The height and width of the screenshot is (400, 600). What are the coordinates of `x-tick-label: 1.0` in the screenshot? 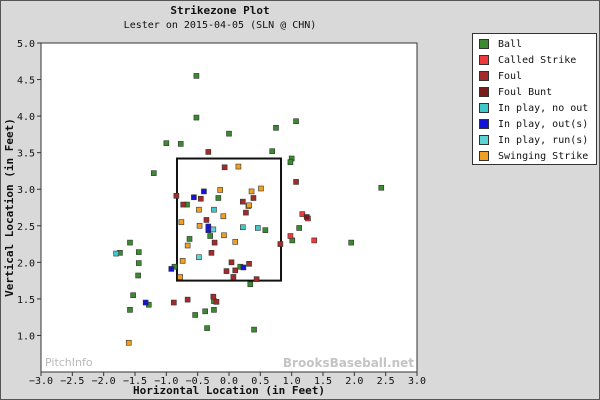 It's located at (292, 381).